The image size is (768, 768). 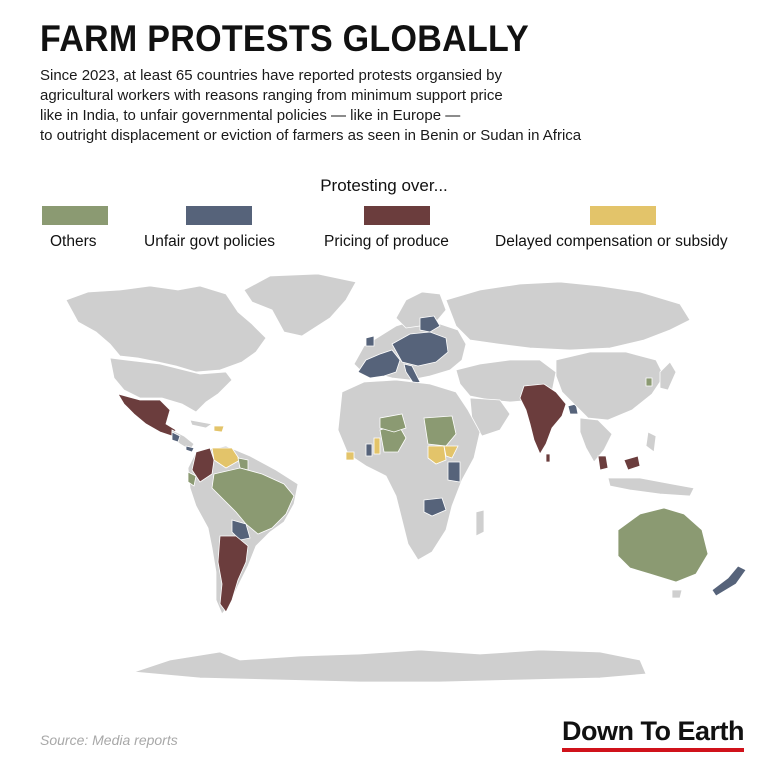 I want to click on japan, so click(x=668, y=376).